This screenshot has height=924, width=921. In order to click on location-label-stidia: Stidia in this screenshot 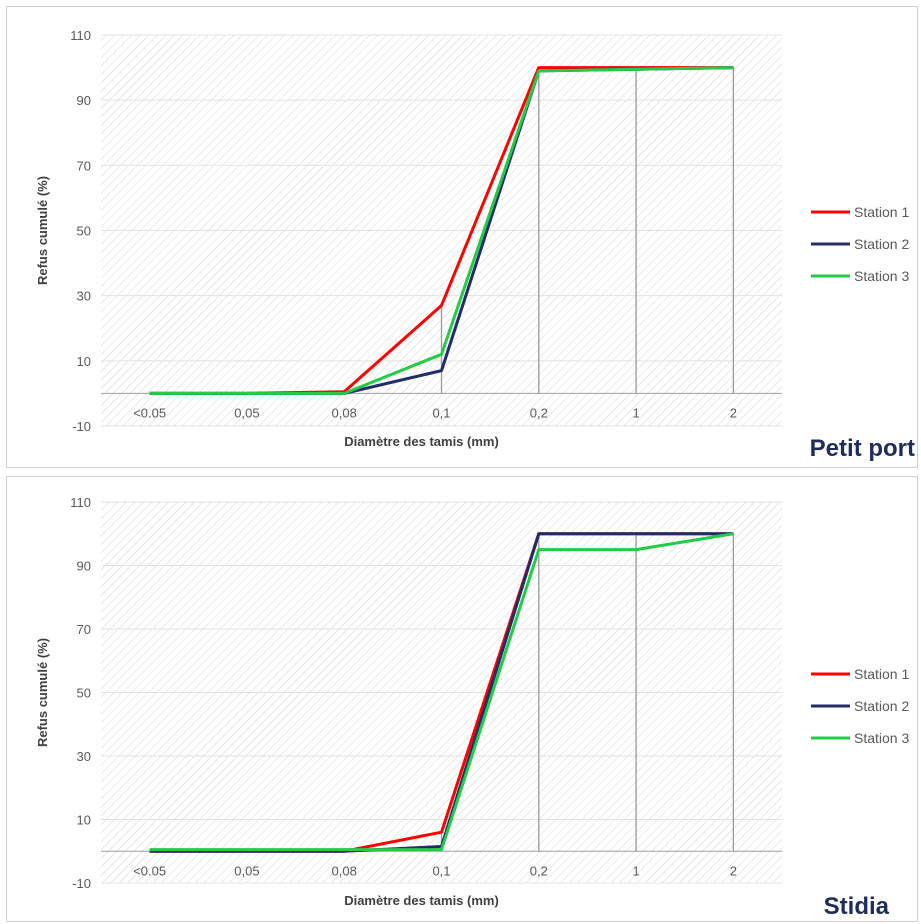, I will do `click(856, 906)`.